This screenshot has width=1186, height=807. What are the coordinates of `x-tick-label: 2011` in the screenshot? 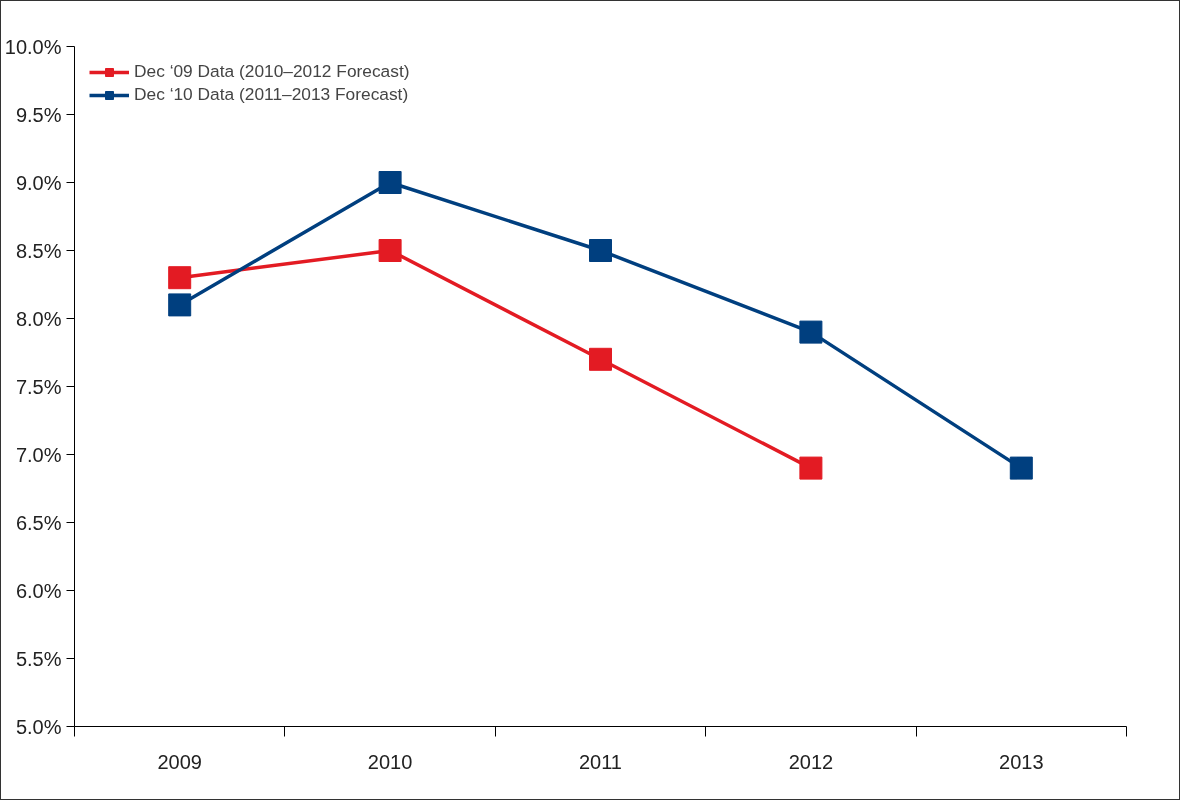 It's located at (601, 761).